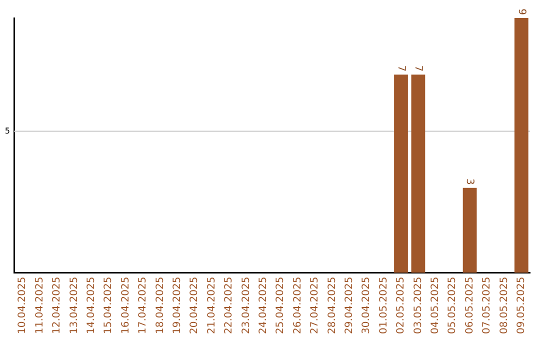  Describe the element at coordinates (143, 305) in the screenshot. I see `x-tick-label: 17.04.2025` at that location.